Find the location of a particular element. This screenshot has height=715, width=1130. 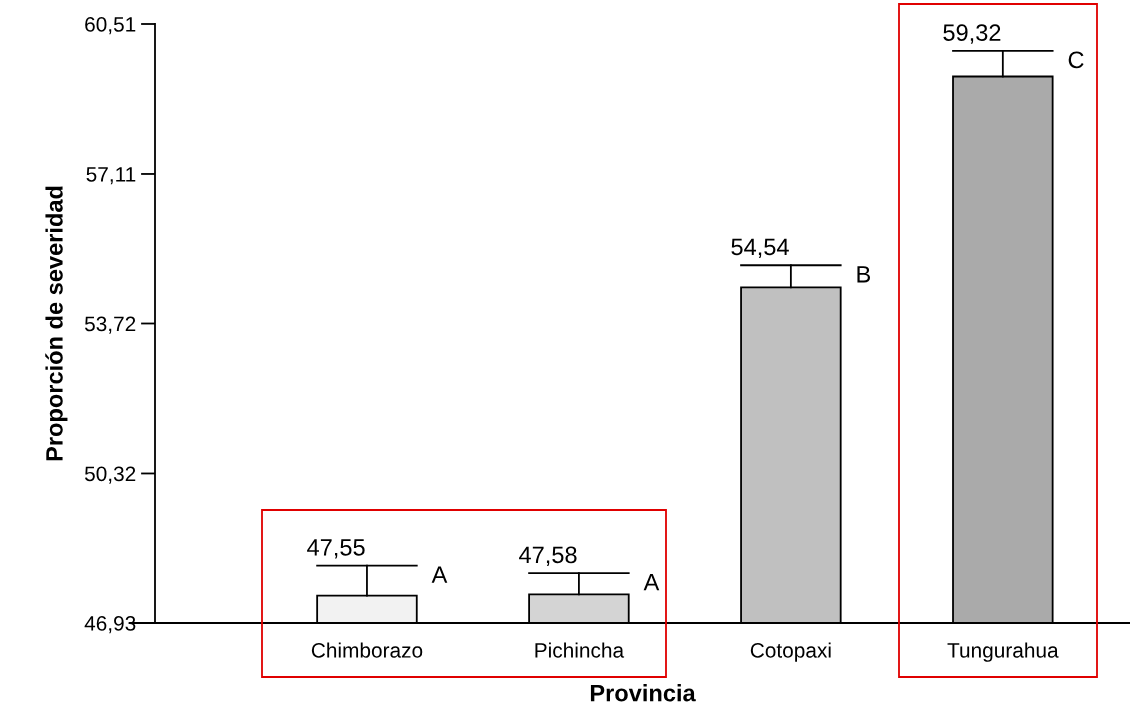

x-tick-label: Cotopaxi is located at coordinates (790, 652).